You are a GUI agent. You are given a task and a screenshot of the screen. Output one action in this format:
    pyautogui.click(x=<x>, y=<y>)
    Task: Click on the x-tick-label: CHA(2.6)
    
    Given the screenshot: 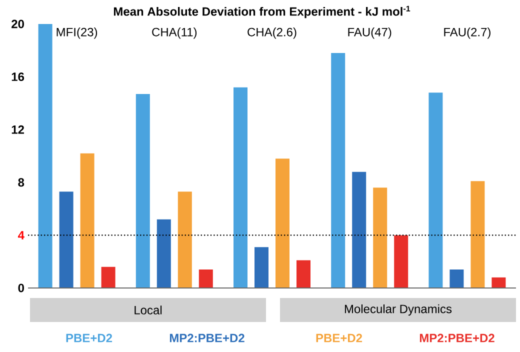 What is the action you would take?
    pyautogui.click(x=272, y=33)
    